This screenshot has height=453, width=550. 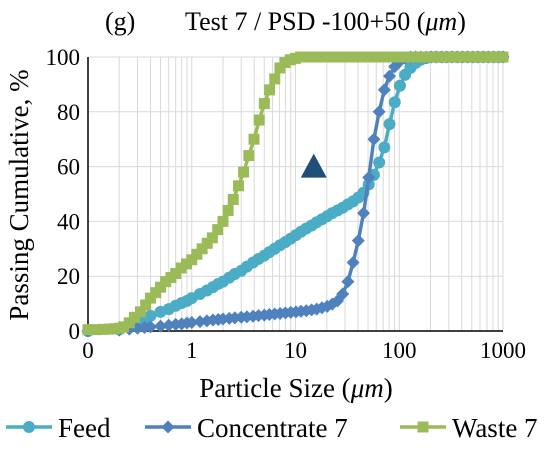 I want to click on x-tick-label: 10, so click(x=295, y=350).